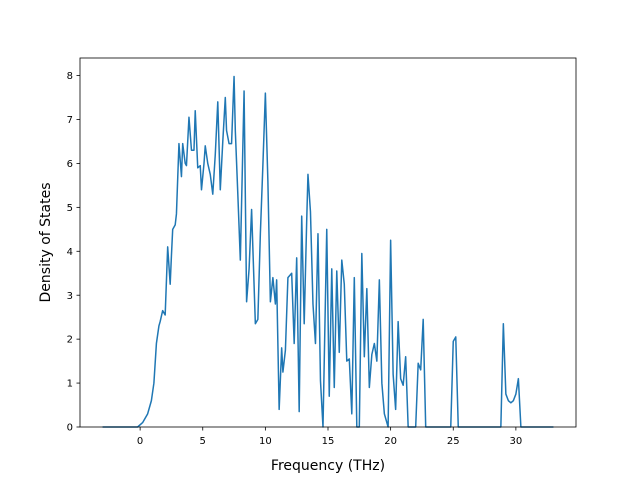  I want to click on y-tick-label: 3, so click(70, 296).